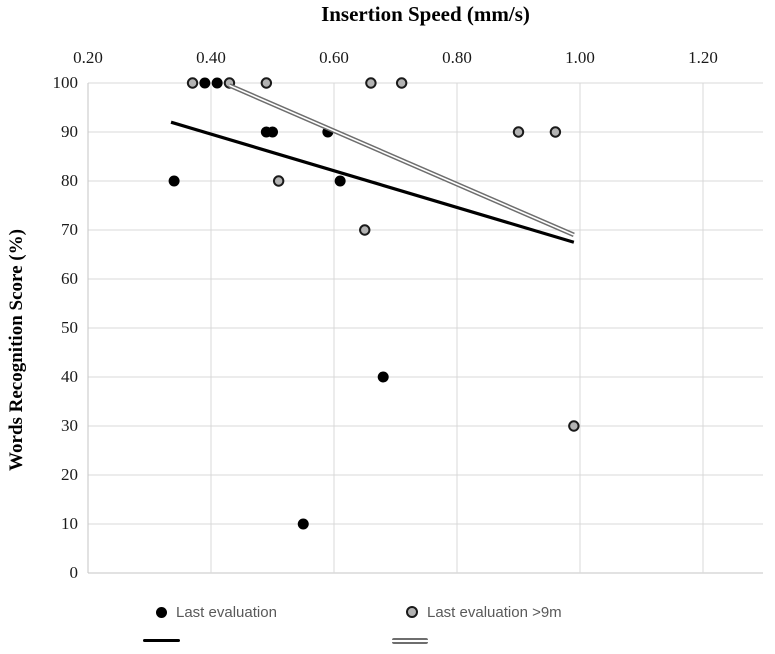  Describe the element at coordinates (161, 640) in the screenshot. I see `black-trendline-swatch-icon` at that location.